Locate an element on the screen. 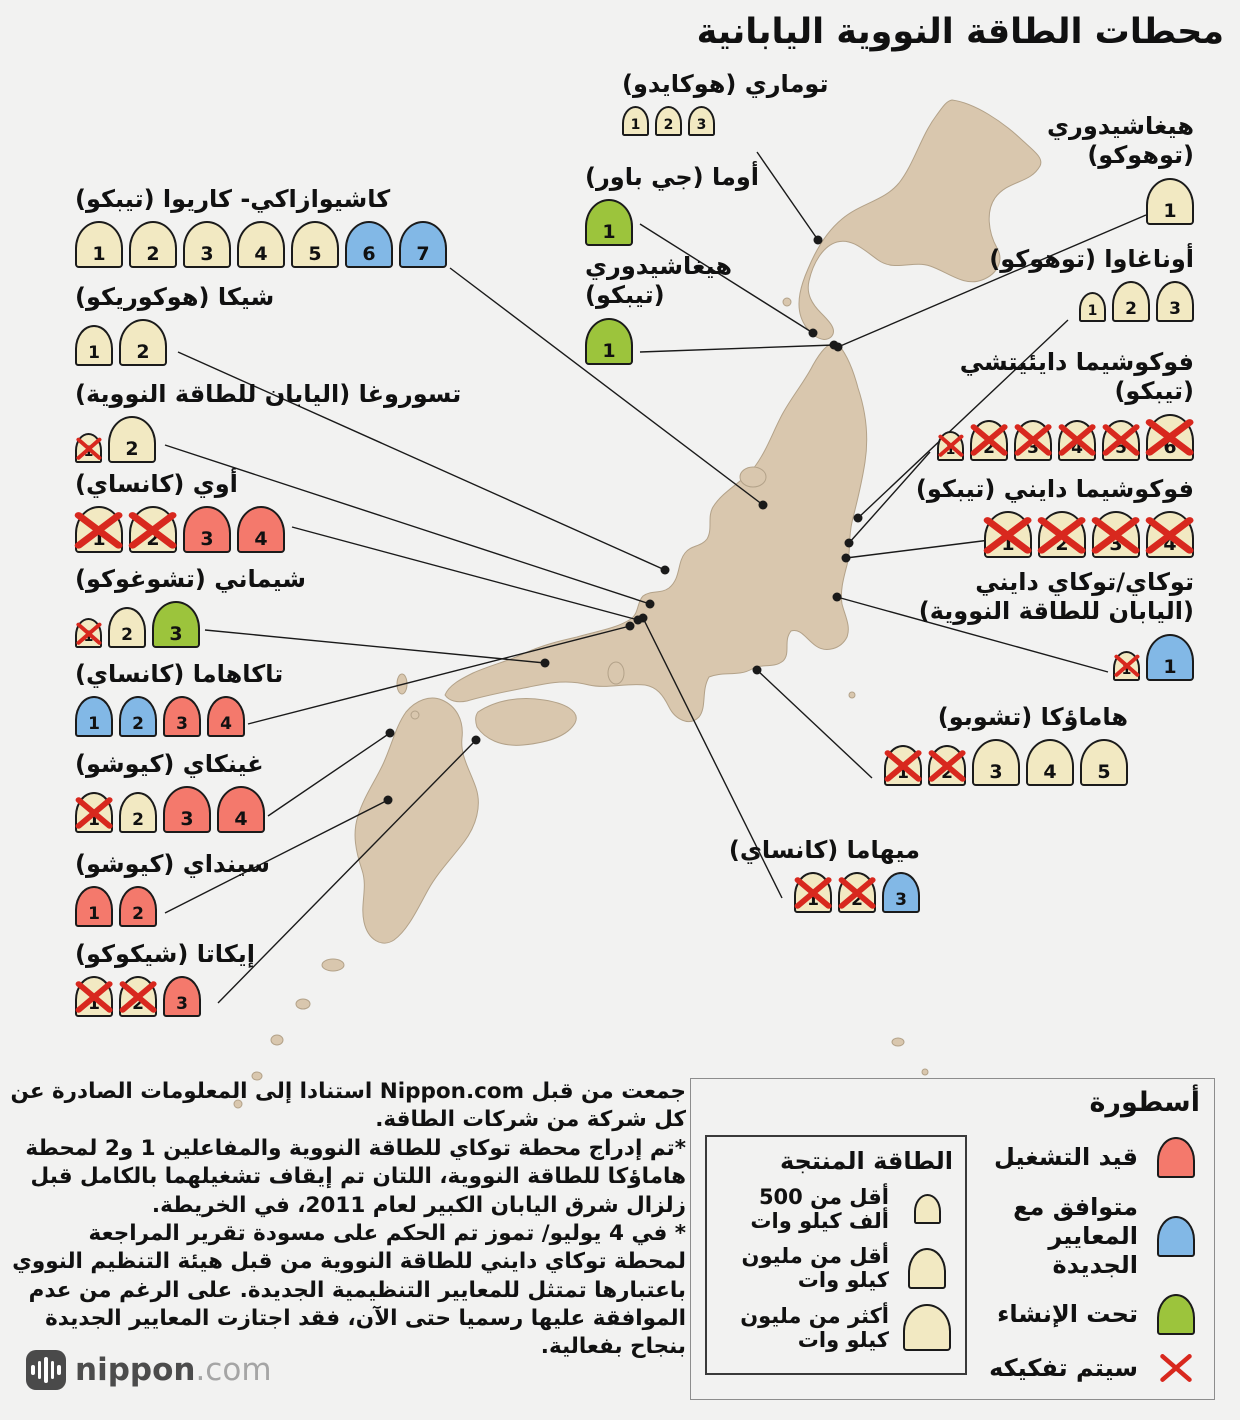  plant-label: فوكوشيما دايئيتشي (تيبكو) is located at coordinates (1076, 377).